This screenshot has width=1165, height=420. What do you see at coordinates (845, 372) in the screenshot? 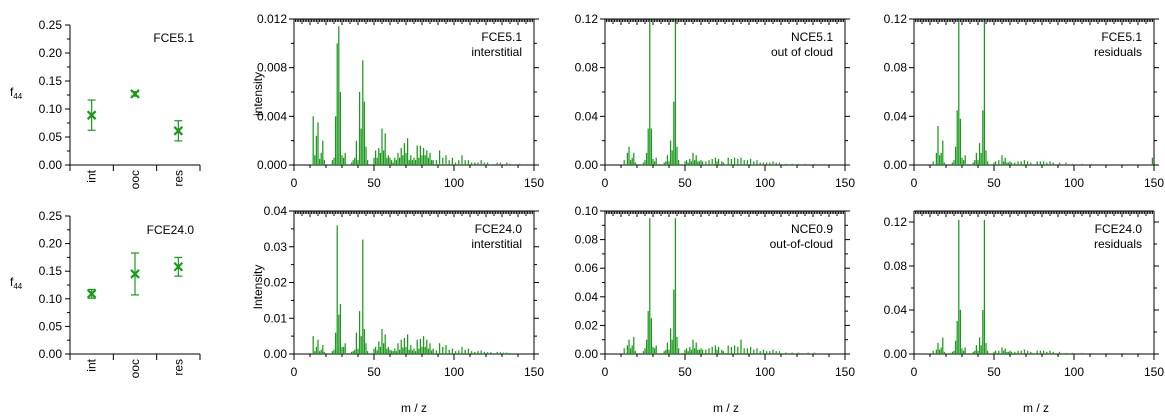
I see `ms-x-tick-label: 150` at bounding box center [845, 372].